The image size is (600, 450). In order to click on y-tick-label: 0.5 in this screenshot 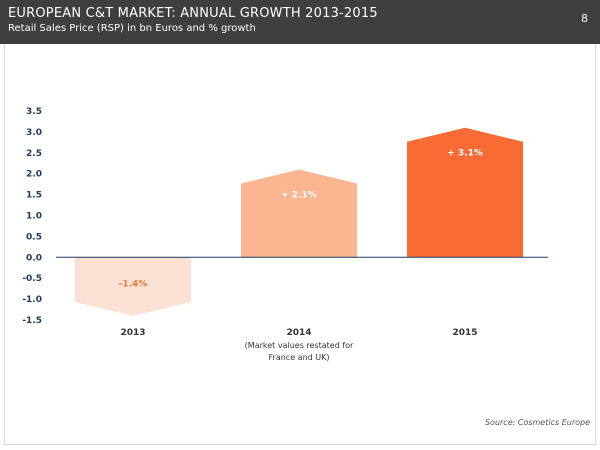, I will do `click(34, 237)`.